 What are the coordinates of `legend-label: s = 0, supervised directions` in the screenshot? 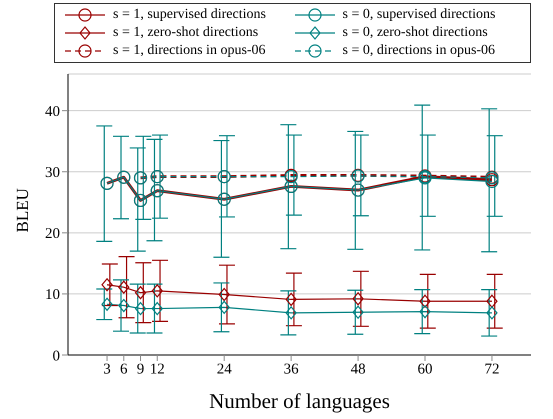 It's located at (419, 15).